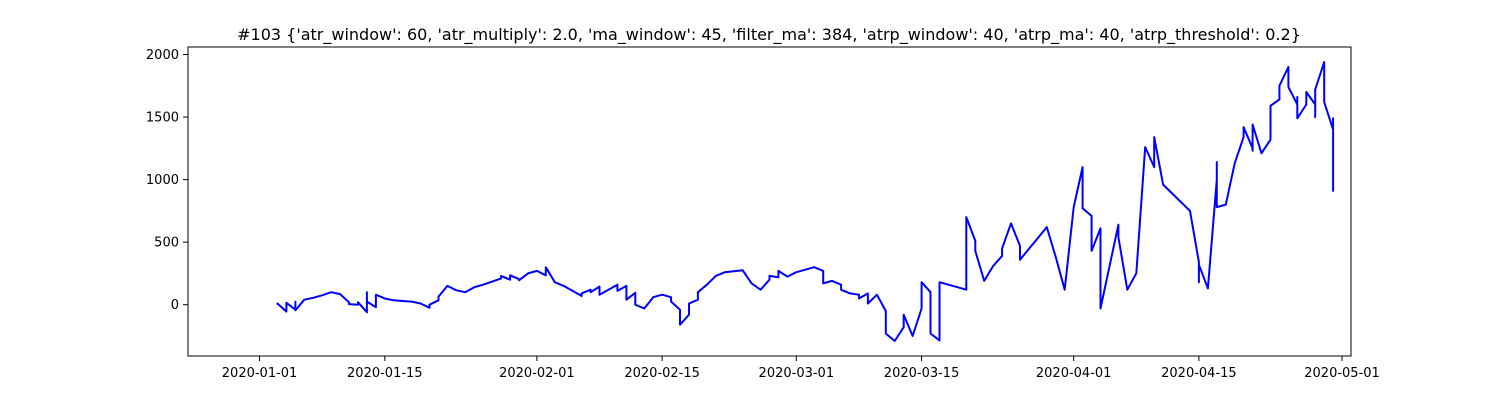  What do you see at coordinates (166, 243) in the screenshot?
I see `y-tick-label: 500` at bounding box center [166, 243].